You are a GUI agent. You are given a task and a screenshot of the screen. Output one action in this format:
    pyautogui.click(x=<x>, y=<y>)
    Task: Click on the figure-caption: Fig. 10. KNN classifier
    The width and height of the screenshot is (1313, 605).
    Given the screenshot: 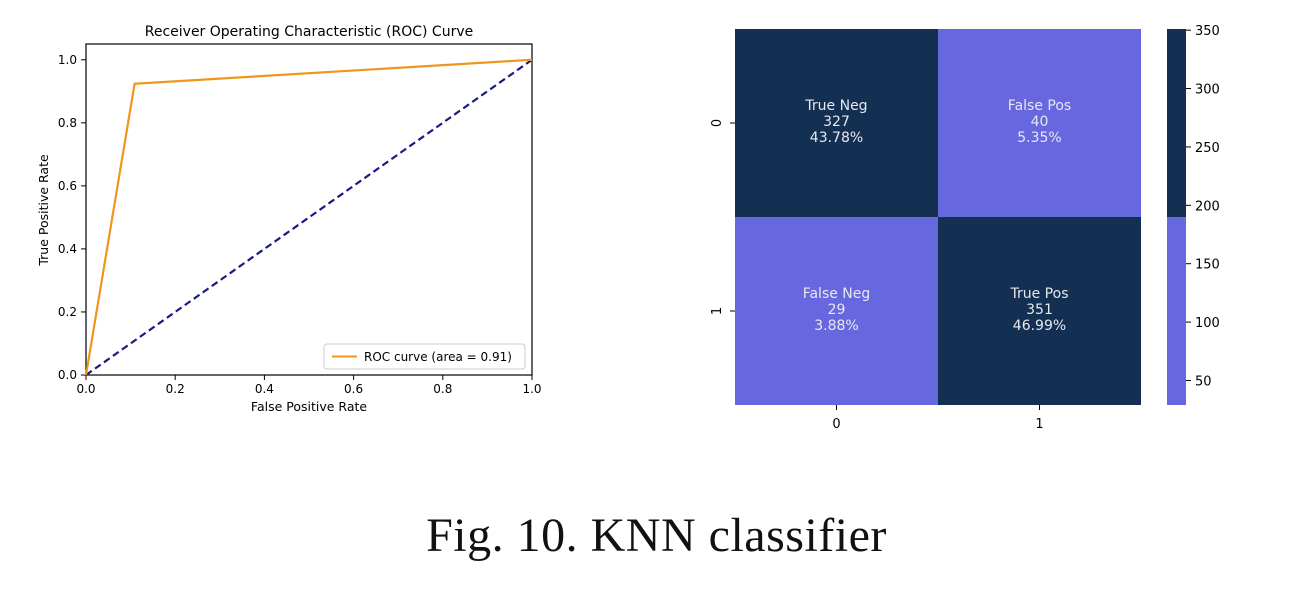 What is the action you would take?
    pyautogui.click(x=656, y=535)
    